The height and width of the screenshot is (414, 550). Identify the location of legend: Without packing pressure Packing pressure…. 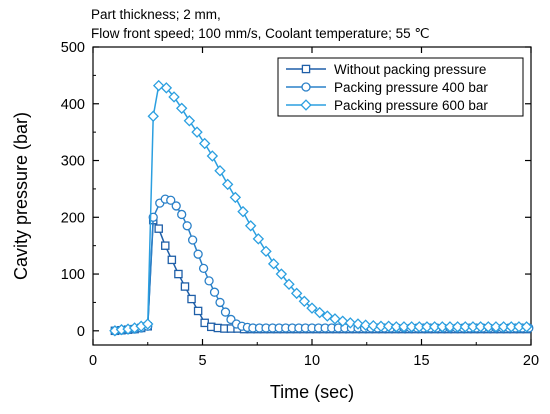
(400, 87).